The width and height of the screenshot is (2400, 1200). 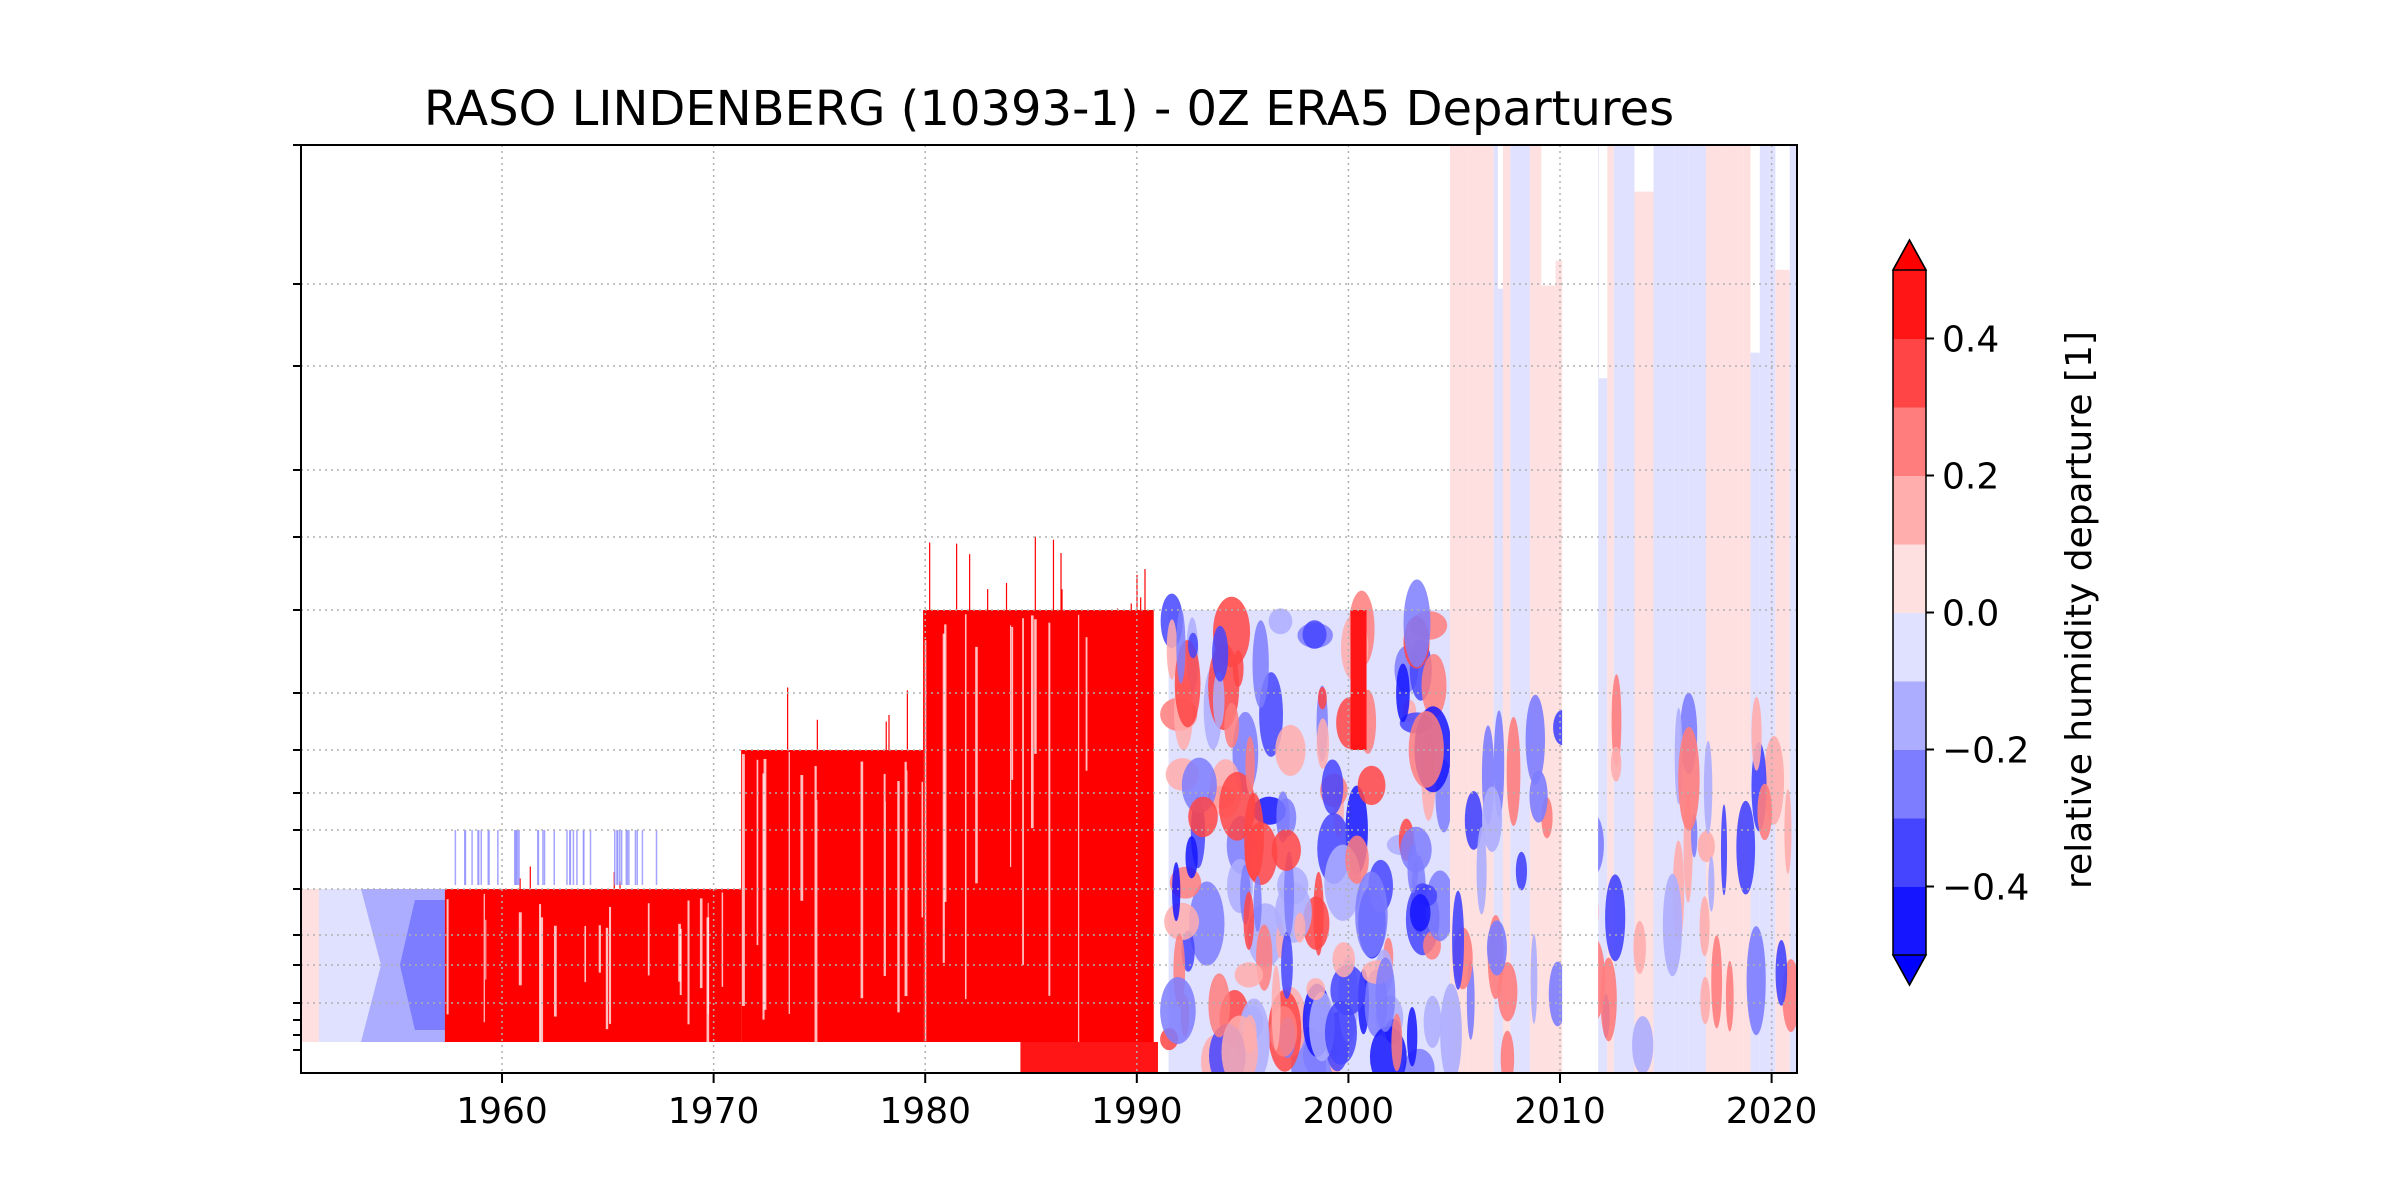 What do you see at coordinates (1970, 614) in the screenshot?
I see `colorbar-tick-label: 0.0` at bounding box center [1970, 614].